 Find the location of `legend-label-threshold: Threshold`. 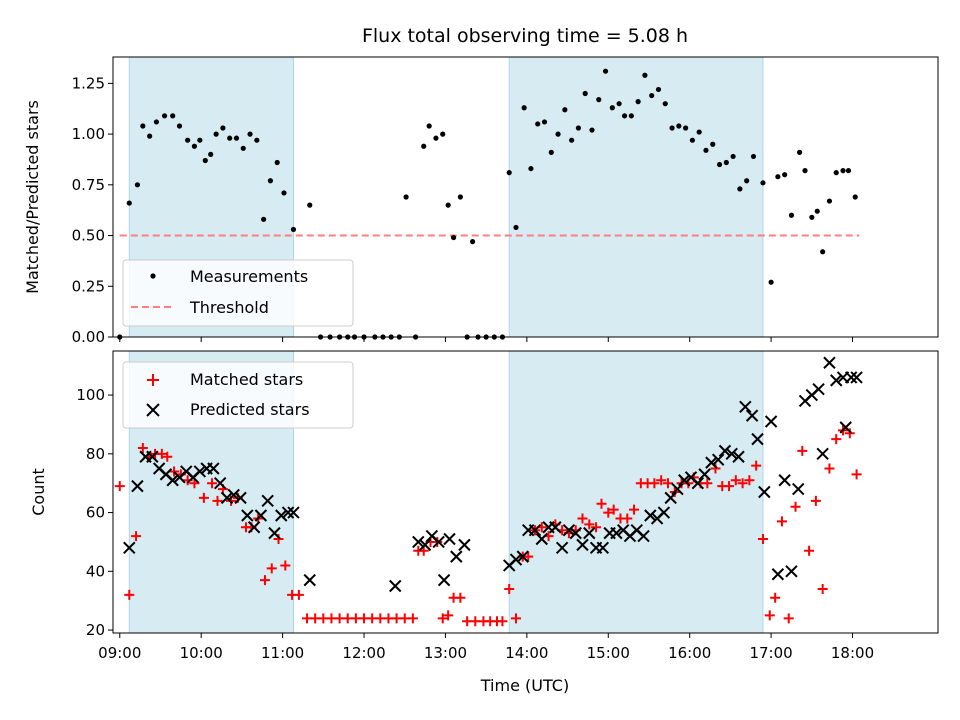

legend-label-threshold: Threshold is located at coordinates (229, 307).